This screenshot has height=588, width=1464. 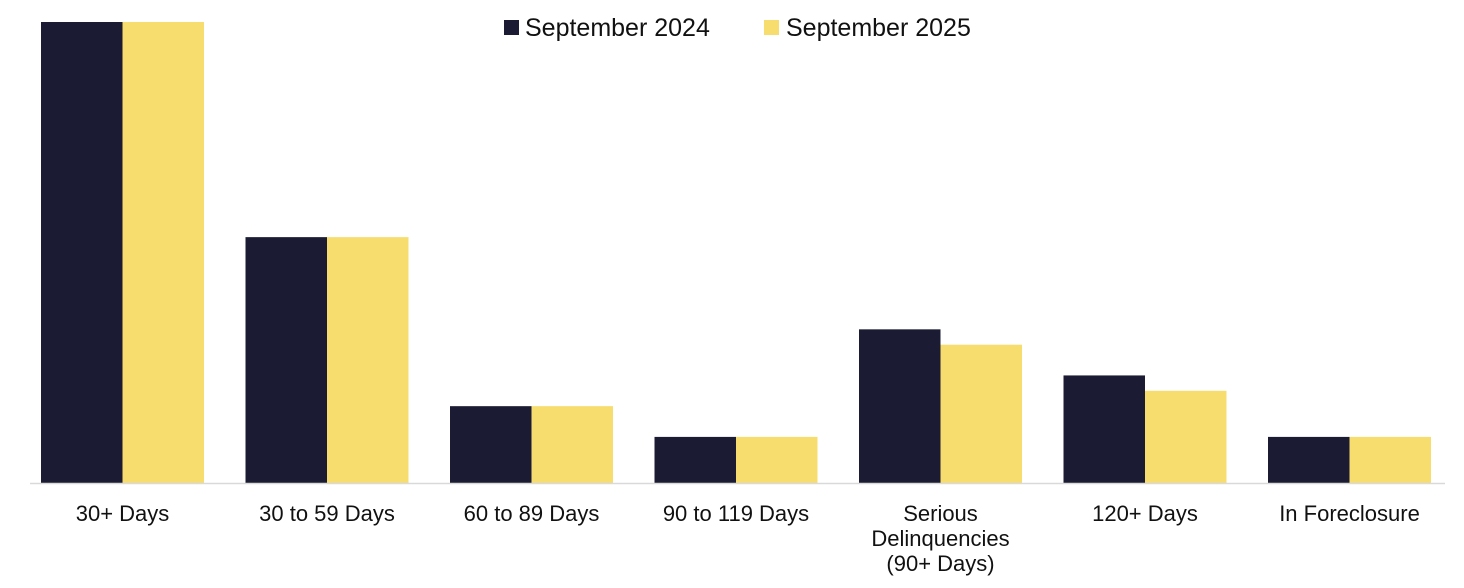 I want to click on category-label-60-to-89-days: 60 to 89 Days, so click(x=532, y=513).